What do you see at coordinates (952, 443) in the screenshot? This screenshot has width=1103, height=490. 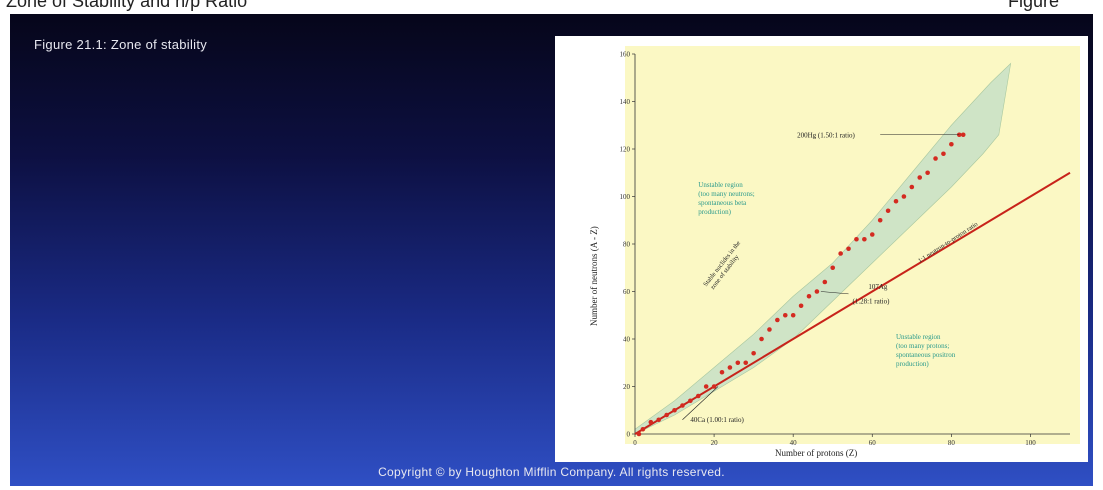 I see `x-tick-label: 80` at bounding box center [952, 443].